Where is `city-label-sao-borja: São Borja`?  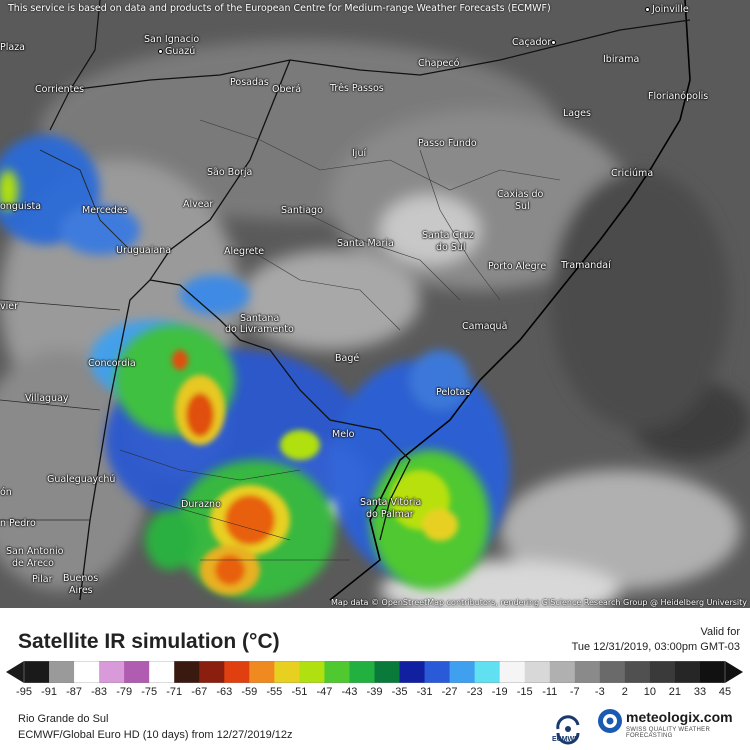 city-label-sao-borja: São Borja is located at coordinates (230, 172).